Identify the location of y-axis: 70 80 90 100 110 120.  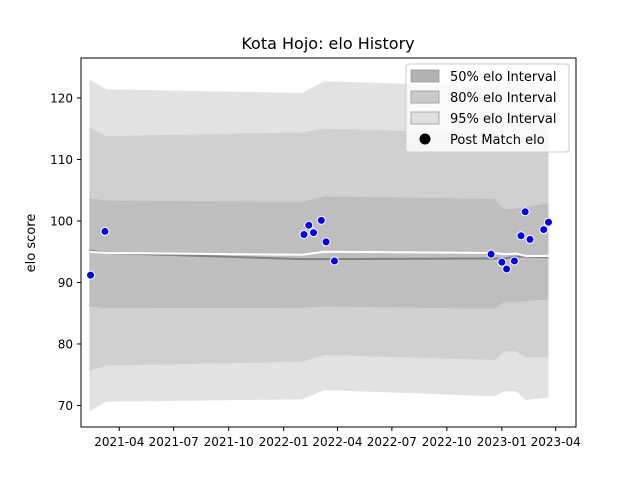
(65, 252).